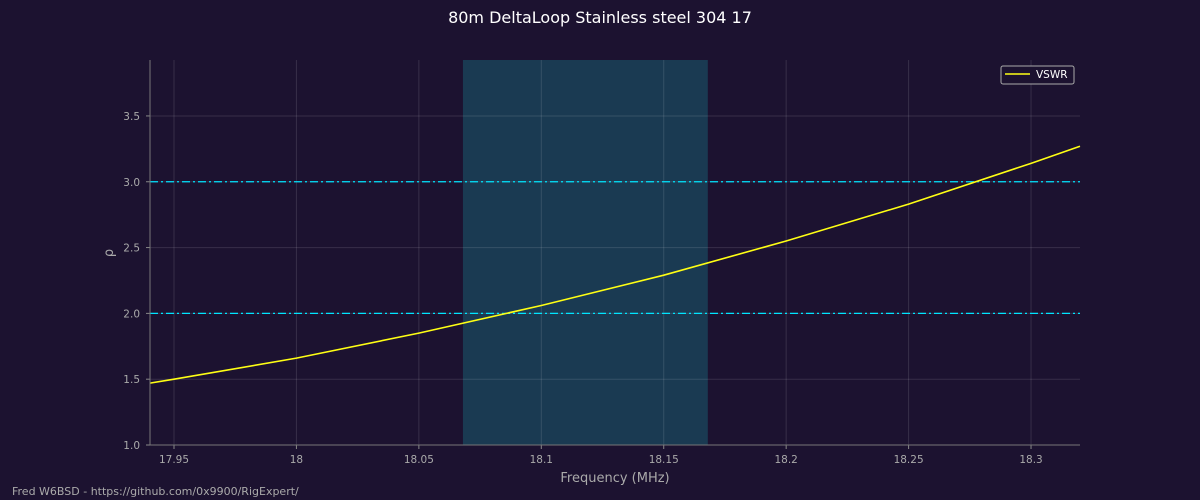 The height and width of the screenshot is (500, 1200). What do you see at coordinates (131, 314) in the screenshot?
I see `y-tick-label: 2.0` at bounding box center [131, 314].